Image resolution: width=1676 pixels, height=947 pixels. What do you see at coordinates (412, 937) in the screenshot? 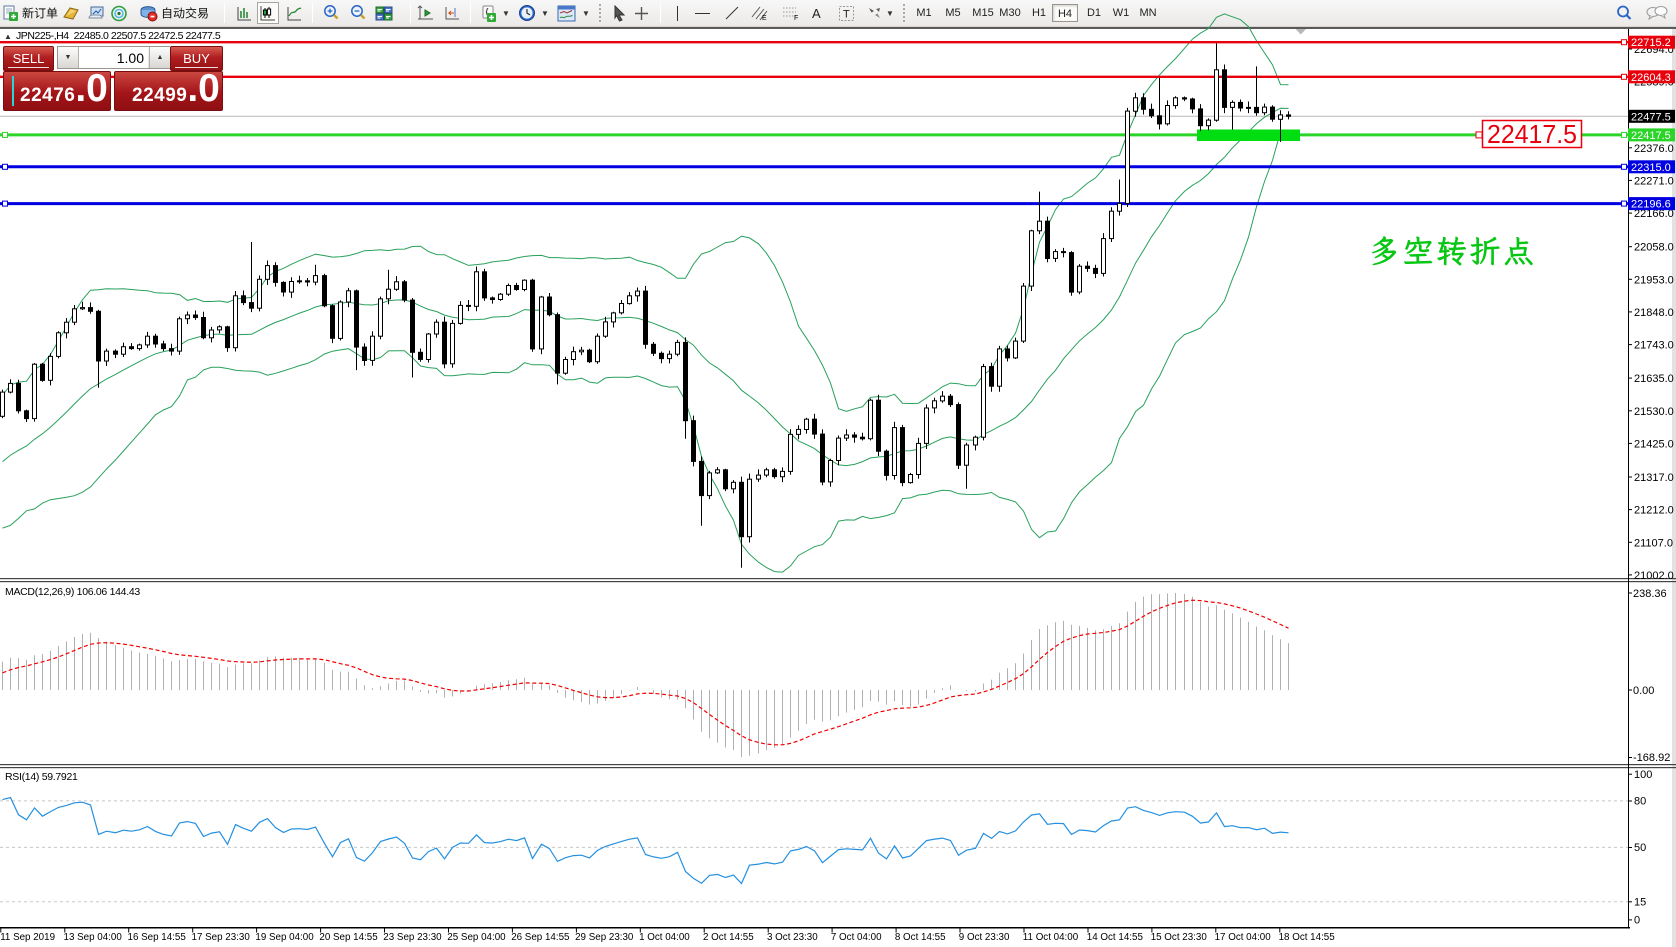
I see `svg-text: 23 Sep 23:30` at bounding box center [412, 937].